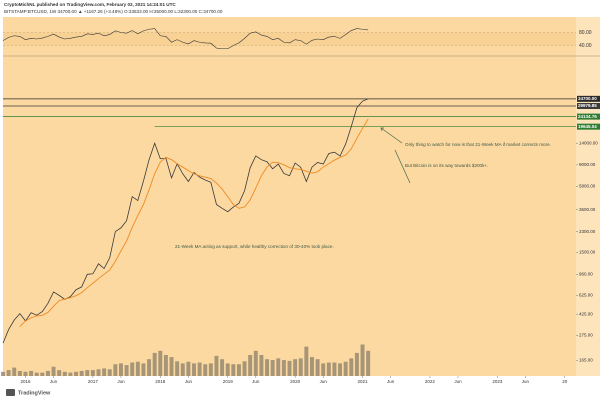 The width and height of the screenshot is (600, 400). I want to click on rsi-band, so click(289, 39).